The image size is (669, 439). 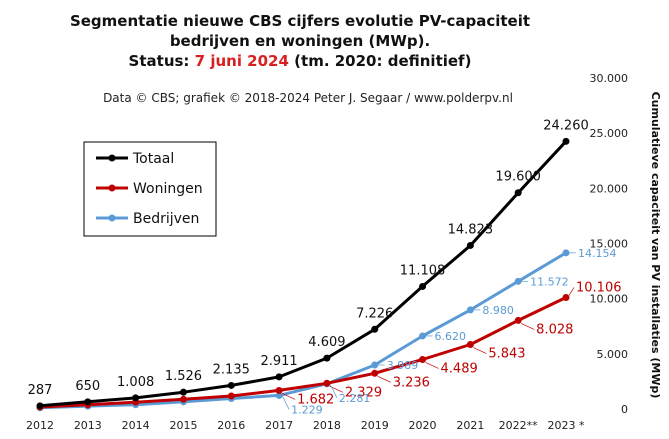 What do you see at coordinates (355, 398) in the screenshot?
I see `data-label-bedrijven: 2.281` at bounding box center [355, 398].